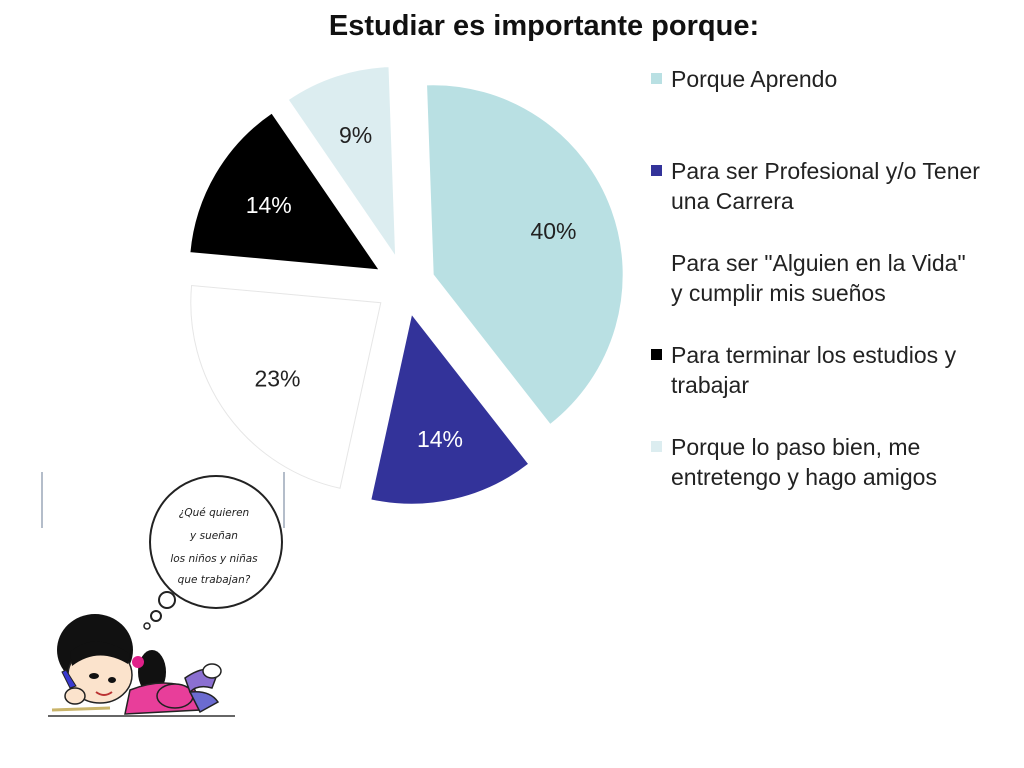  I want to click on bubble-line-3: los niños y niñas, so click(214, 559).